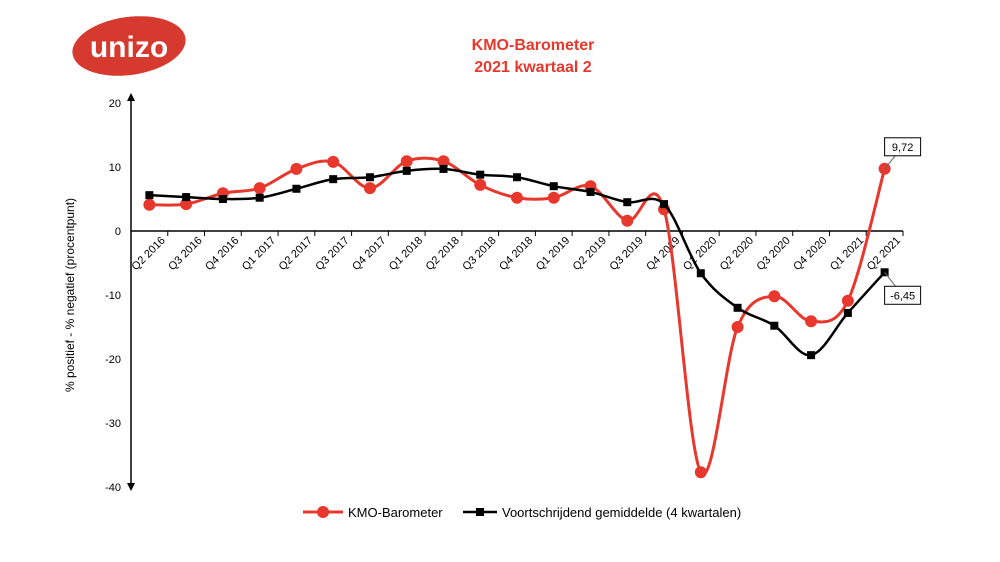  I want to click on x-tick-label: Q4 2019, so click(663, 254).